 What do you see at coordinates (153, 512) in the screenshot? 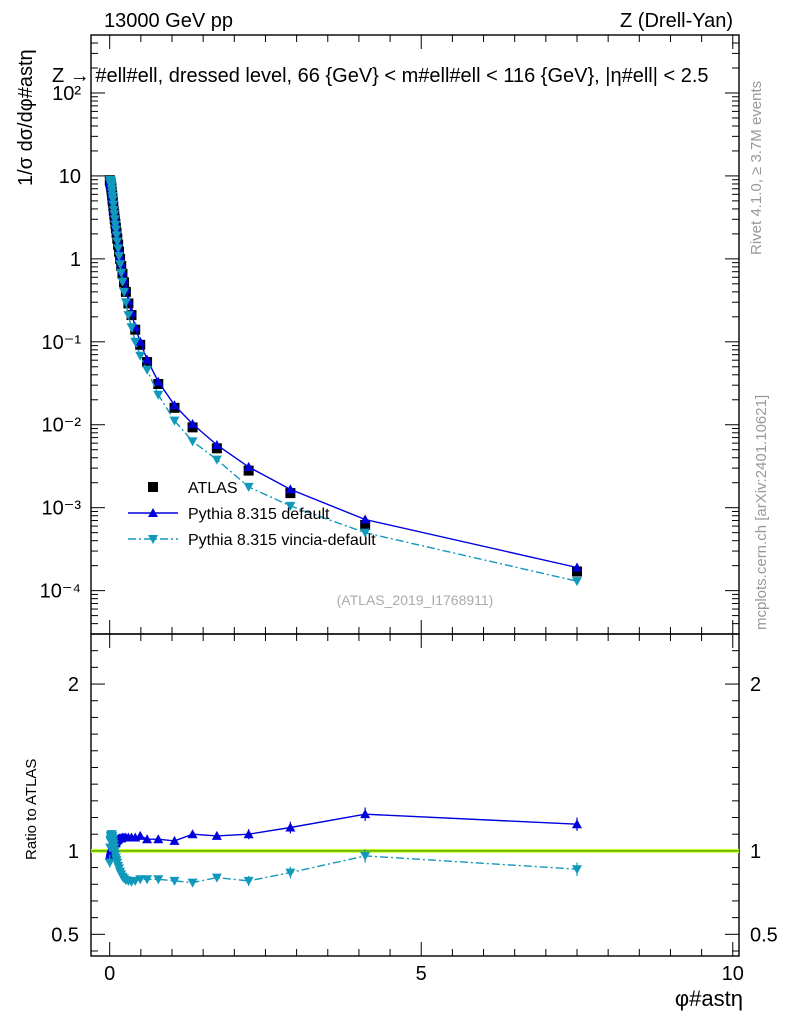
I see `legend-marker-triangle-up` at bounding box center [153, 512].